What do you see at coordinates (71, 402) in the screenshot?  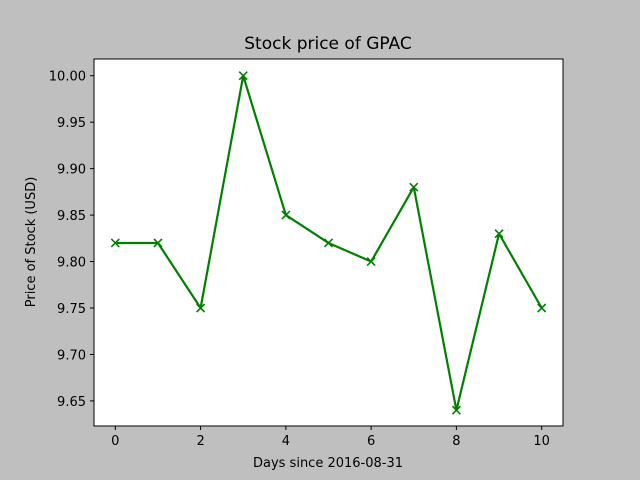 I see `y-tick-label: 9.65` at bounding box center [71, 402].